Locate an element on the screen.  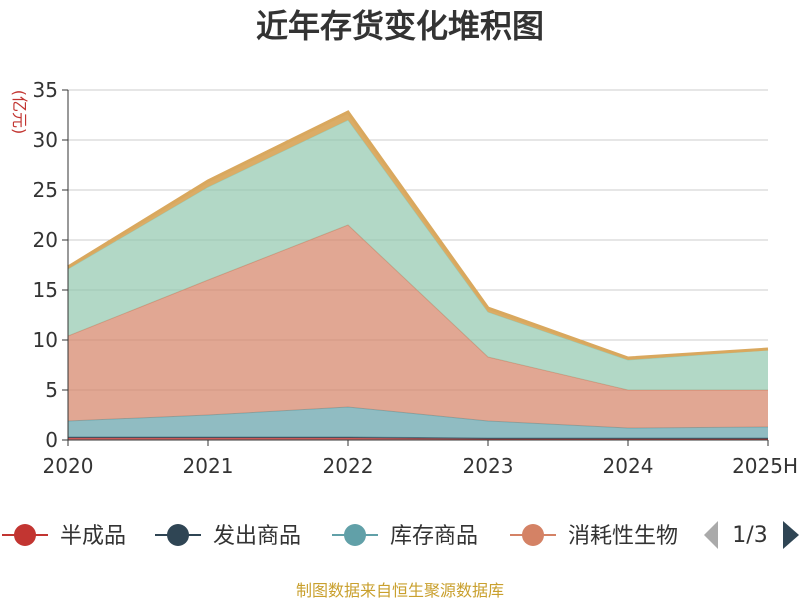
y-axis-unit-label: (亿元) is located at coordinates (19, 112).